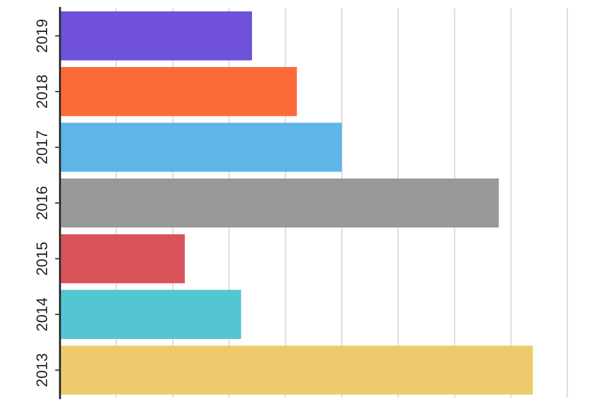  I want to click on y-tick-label: 2014, so click(42, 314).